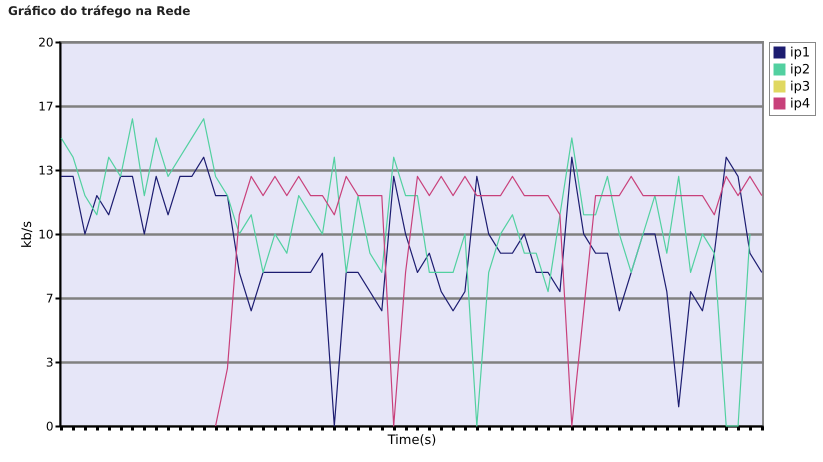  Describe the element at coordinates (46, 235) in the screenshot. I see `y-tick-label: 10` at that location.